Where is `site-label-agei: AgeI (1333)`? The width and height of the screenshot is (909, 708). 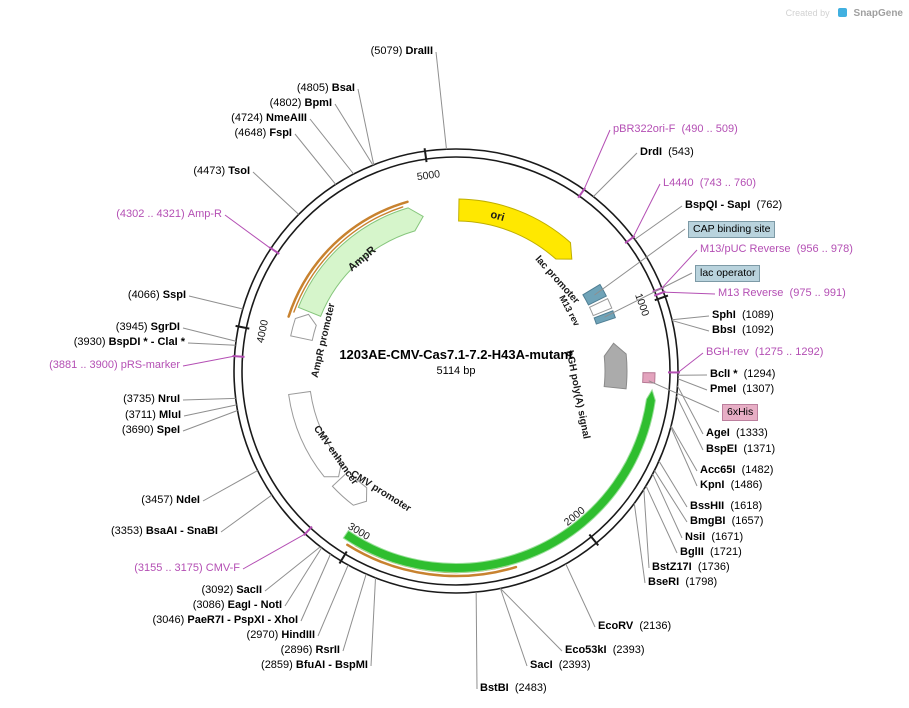
site-label-agei: AgeI (1333) is located at coordinates (737, 433).